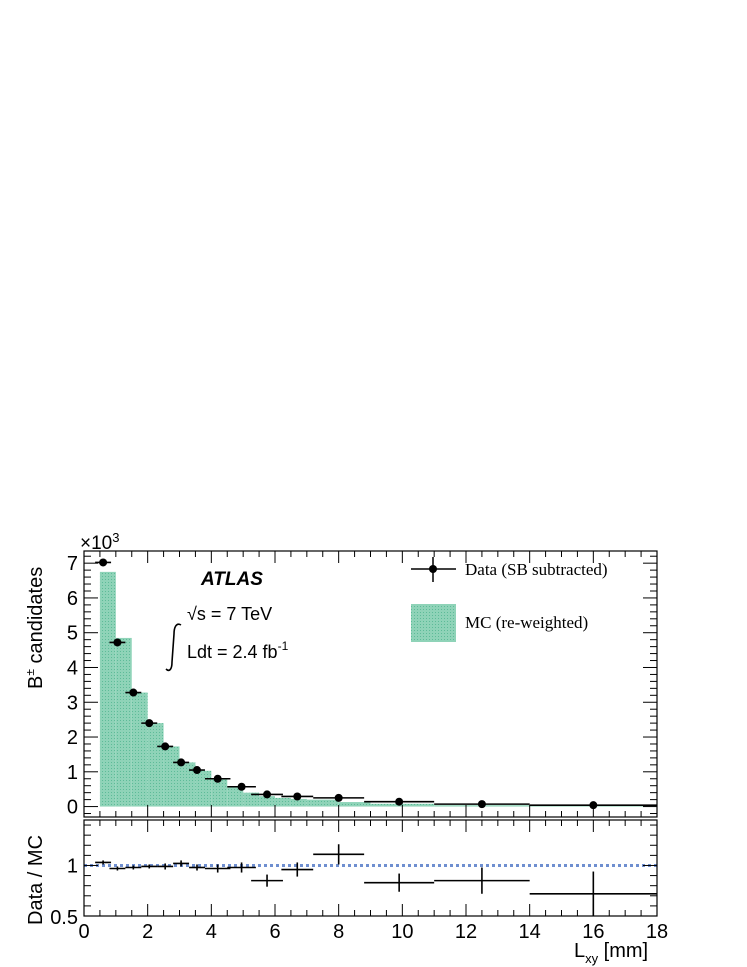 The image size is (747, 967). I want to click on ratio-y-tick-label: 1, so click(72, 866).